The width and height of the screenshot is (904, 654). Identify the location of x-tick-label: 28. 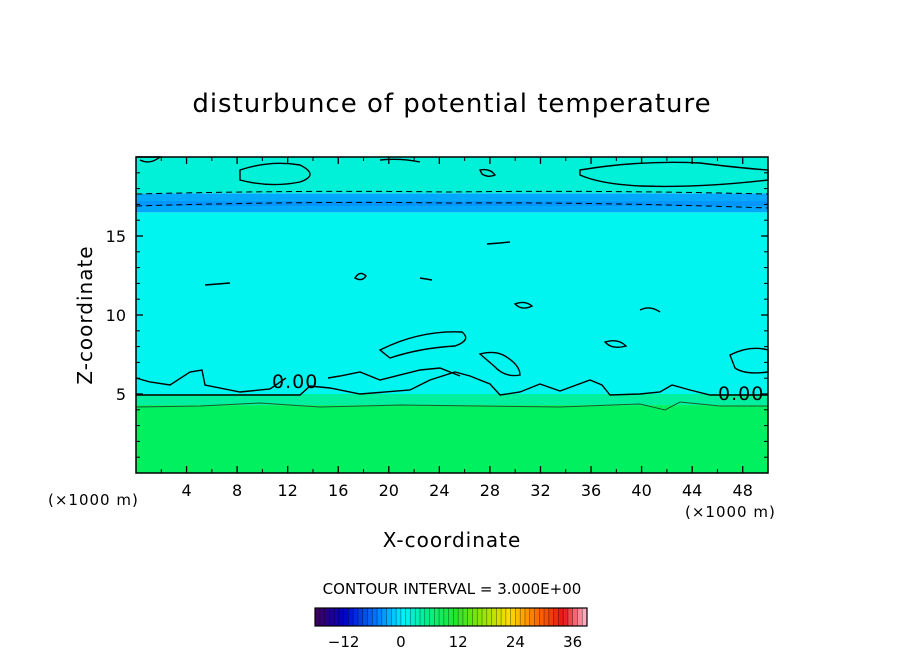
(490, 490).